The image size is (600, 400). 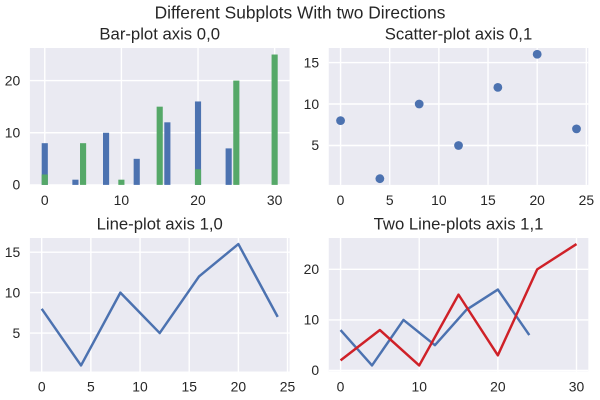 I want to click on svg-text: Two Line-plots axis 1,1, so click(x=459, y=224).